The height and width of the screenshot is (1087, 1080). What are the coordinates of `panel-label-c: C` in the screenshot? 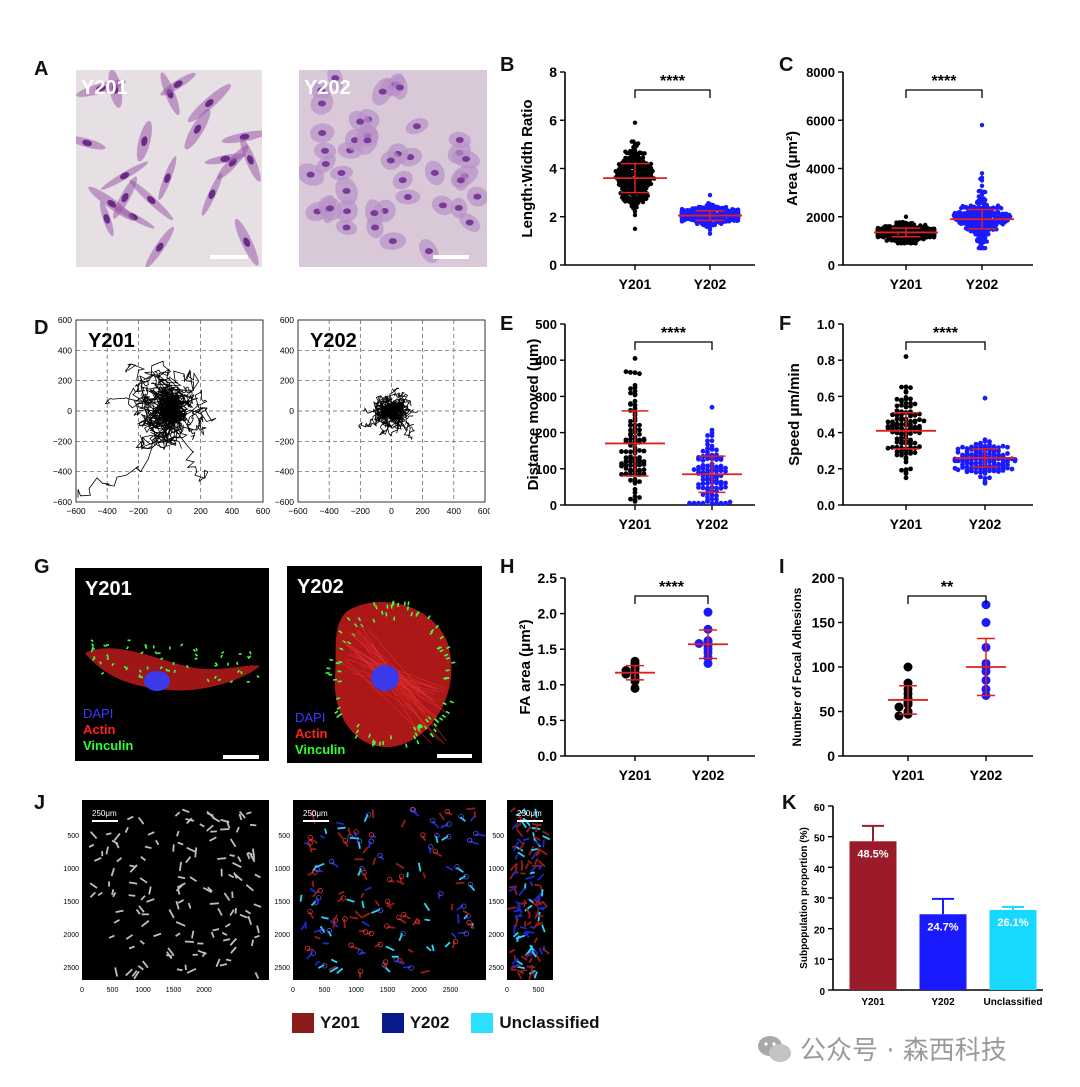 It's located at (786, 65).